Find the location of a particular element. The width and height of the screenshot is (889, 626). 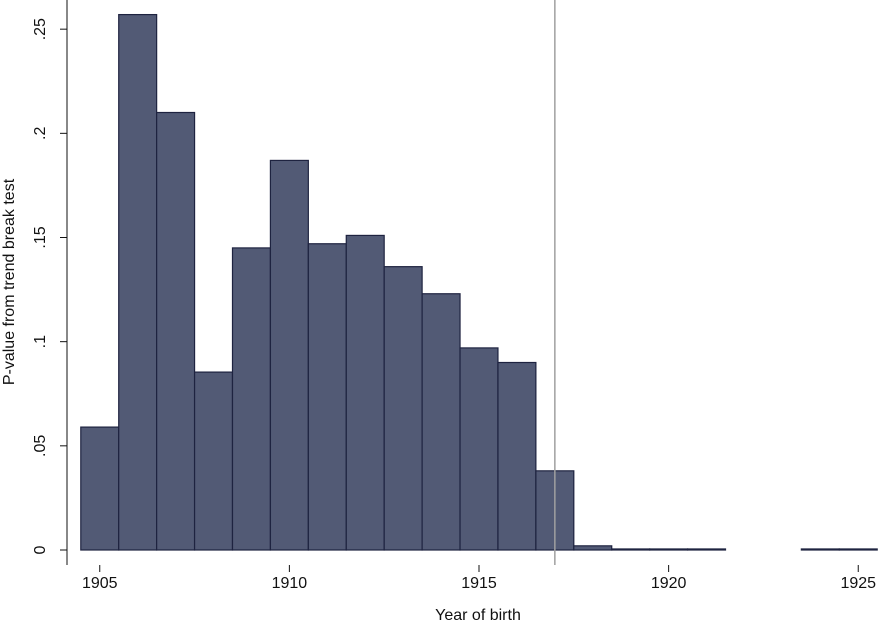

y-tick-label: 0 is located at coordinates (40, 549).